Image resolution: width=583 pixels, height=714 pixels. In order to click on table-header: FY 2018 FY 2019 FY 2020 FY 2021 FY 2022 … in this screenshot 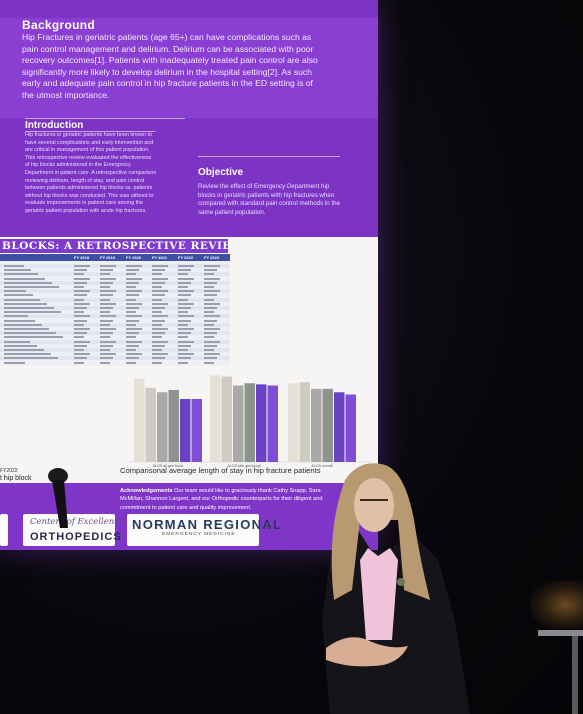, I will do `click(115, 257)`.